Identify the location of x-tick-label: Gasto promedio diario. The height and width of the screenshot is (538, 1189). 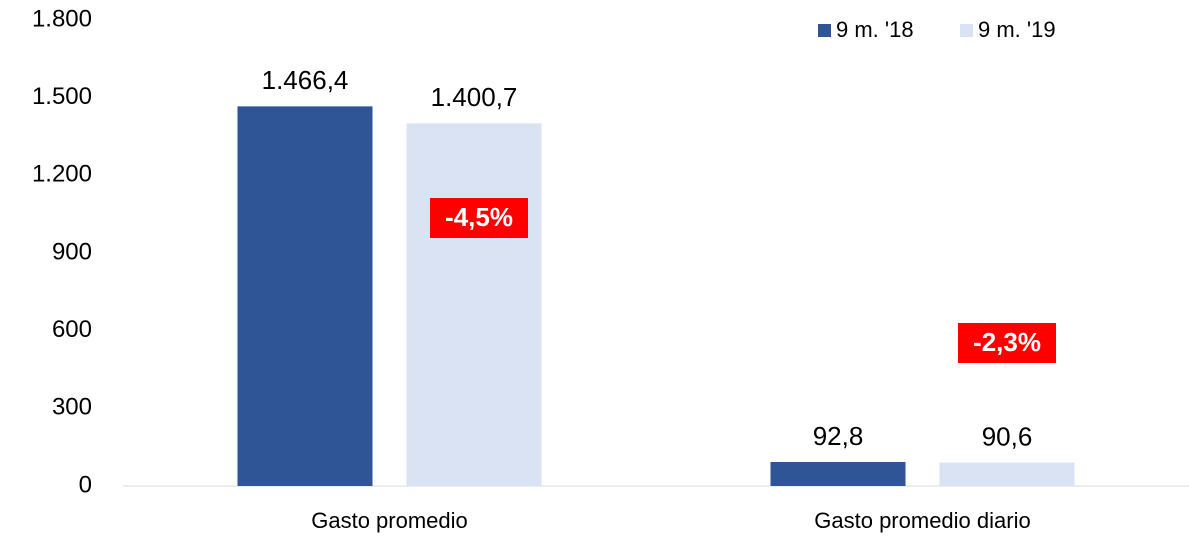
(922, 520).